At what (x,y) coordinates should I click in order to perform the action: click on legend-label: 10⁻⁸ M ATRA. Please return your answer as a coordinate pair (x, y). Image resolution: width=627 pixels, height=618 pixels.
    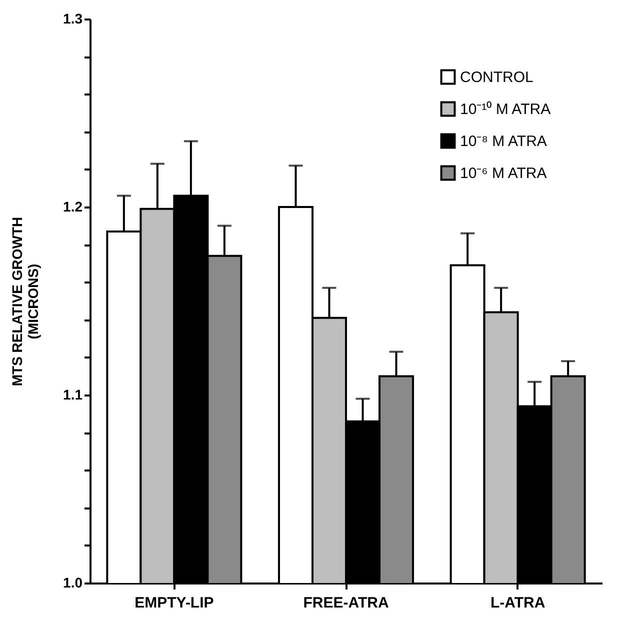
    Looking at the image, I should click on (503, 141).